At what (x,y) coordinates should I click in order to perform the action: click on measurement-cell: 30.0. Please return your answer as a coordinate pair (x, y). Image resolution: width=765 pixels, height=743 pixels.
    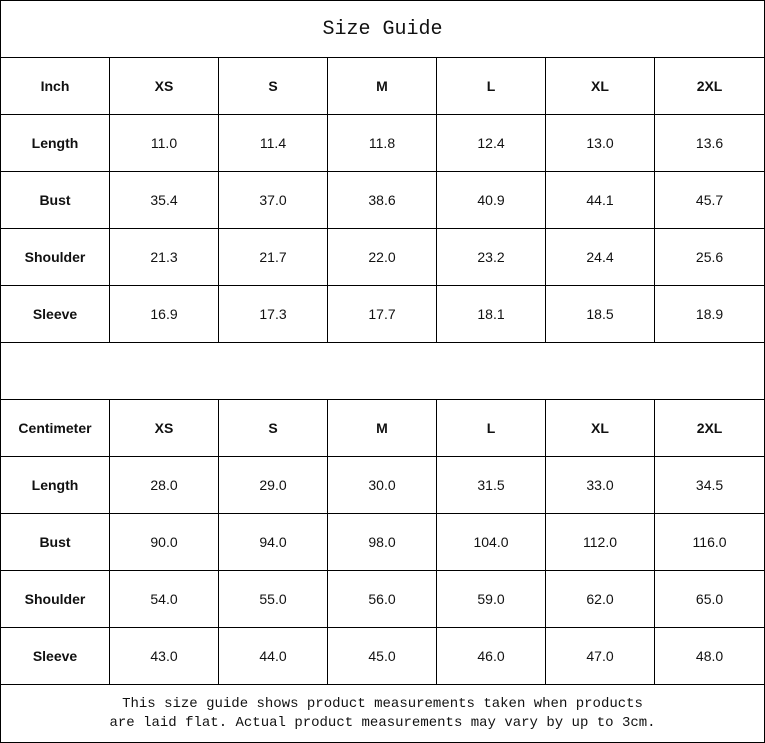
    Looking at the image, I should click on (382, 485).